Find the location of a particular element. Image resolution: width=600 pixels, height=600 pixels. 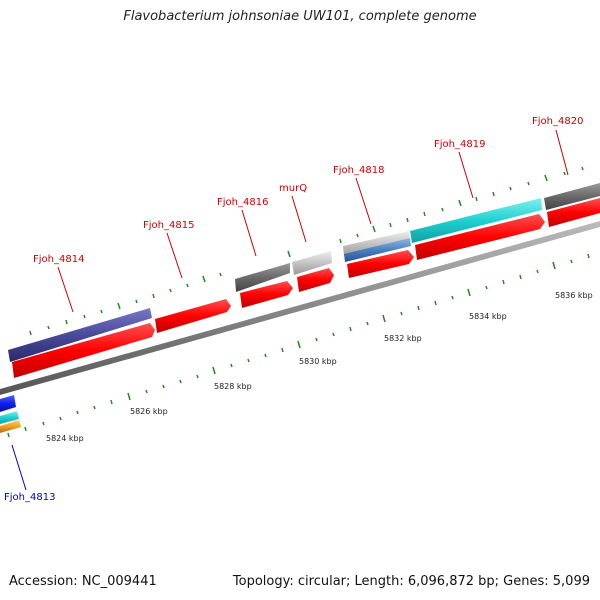

gene-box-fjoh-4813-orange is located at coordinates (10, 426).